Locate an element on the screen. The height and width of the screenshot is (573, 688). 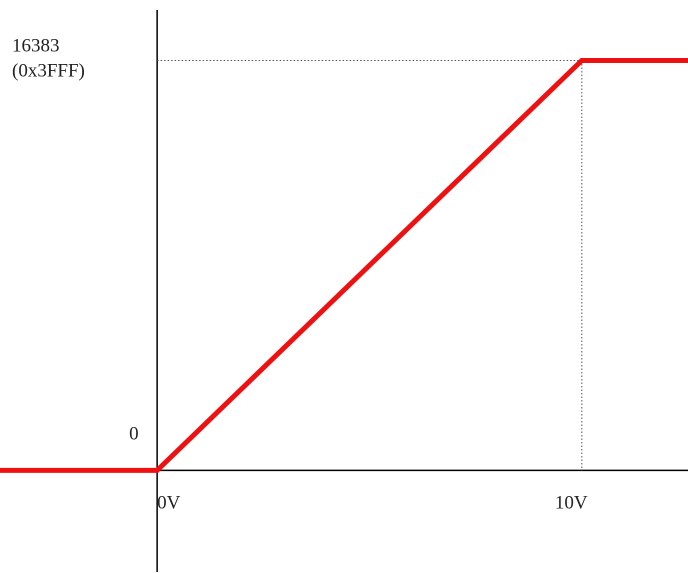
y-label-max-decimal: 16383 is located at coordinates (36, 45).